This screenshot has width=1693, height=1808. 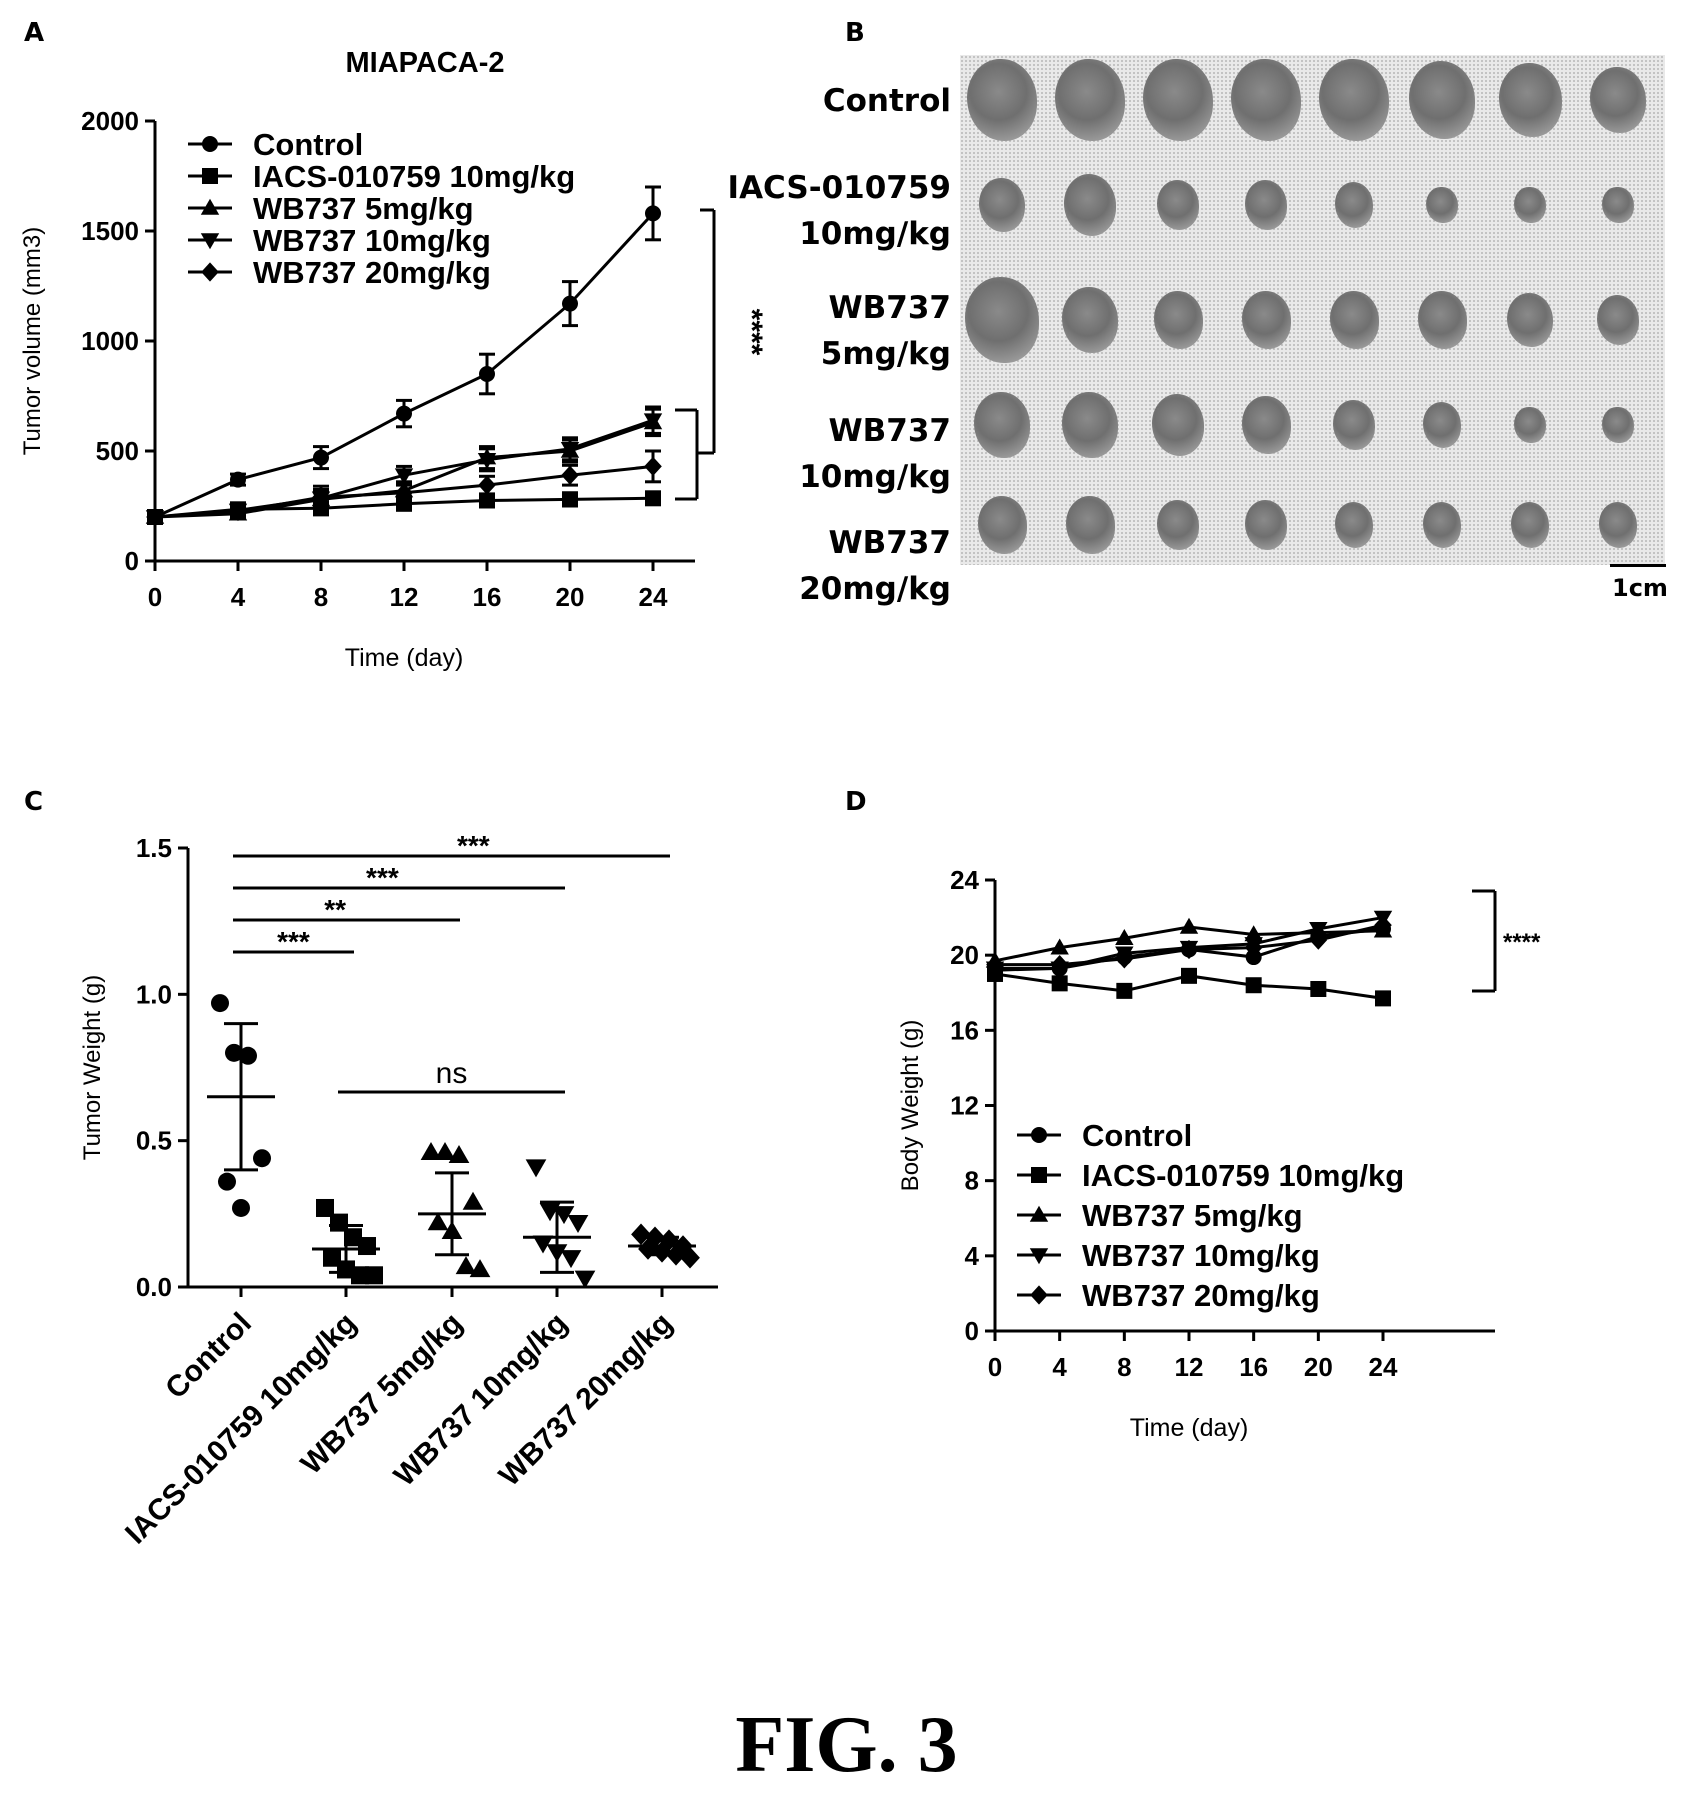 I want to click on y-axis-label: Body Weight (g), so click(x=910, y=1106).